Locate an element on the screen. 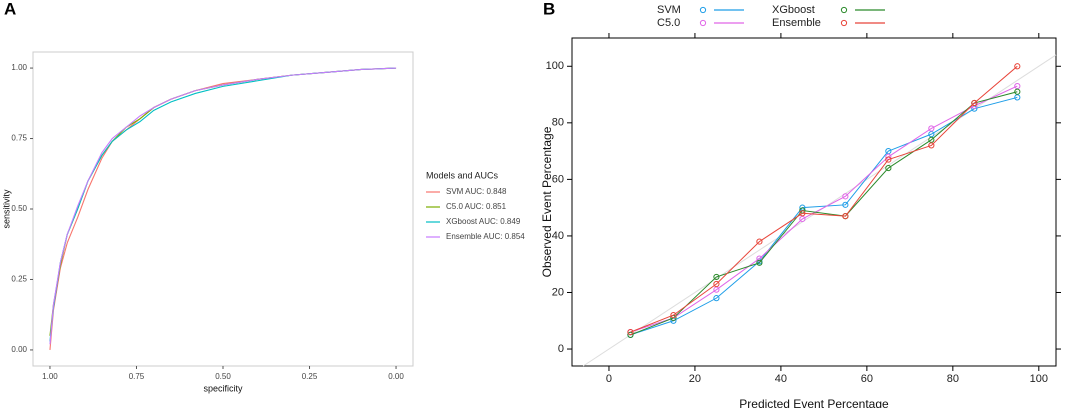 The width and height of the screenshot is (1065, 408). panel-label: A is located at coordinates (10, 9).